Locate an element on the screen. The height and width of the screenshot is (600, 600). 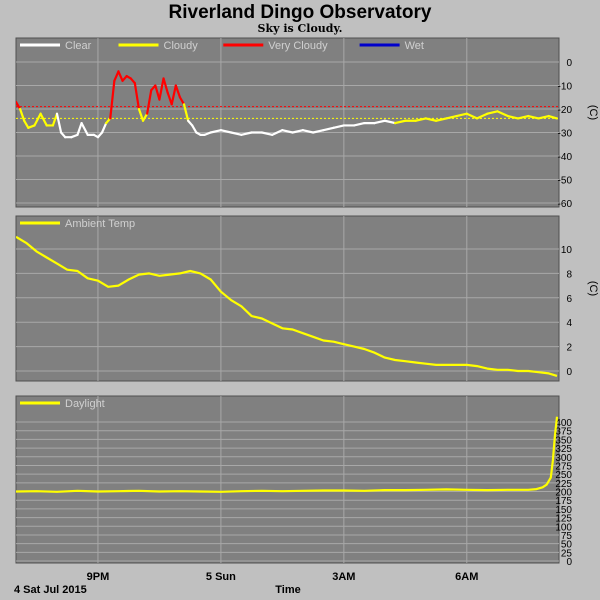
x-tick-label: 3AM is located at coordinates (343, 577).